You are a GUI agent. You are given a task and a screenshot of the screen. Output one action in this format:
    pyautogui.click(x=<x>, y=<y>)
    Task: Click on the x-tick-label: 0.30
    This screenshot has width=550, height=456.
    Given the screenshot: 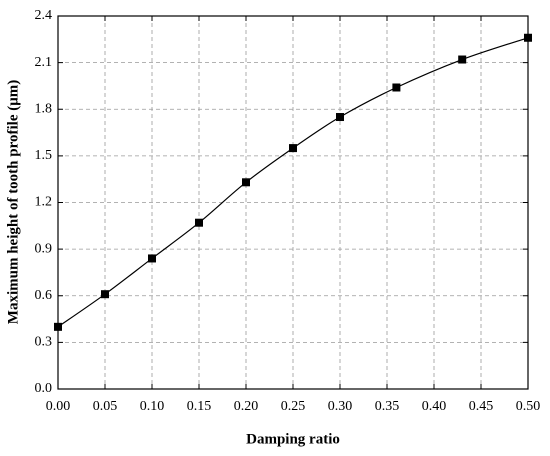 What is the action you would take?
    pyautogui.click(x=340, y=406)
    